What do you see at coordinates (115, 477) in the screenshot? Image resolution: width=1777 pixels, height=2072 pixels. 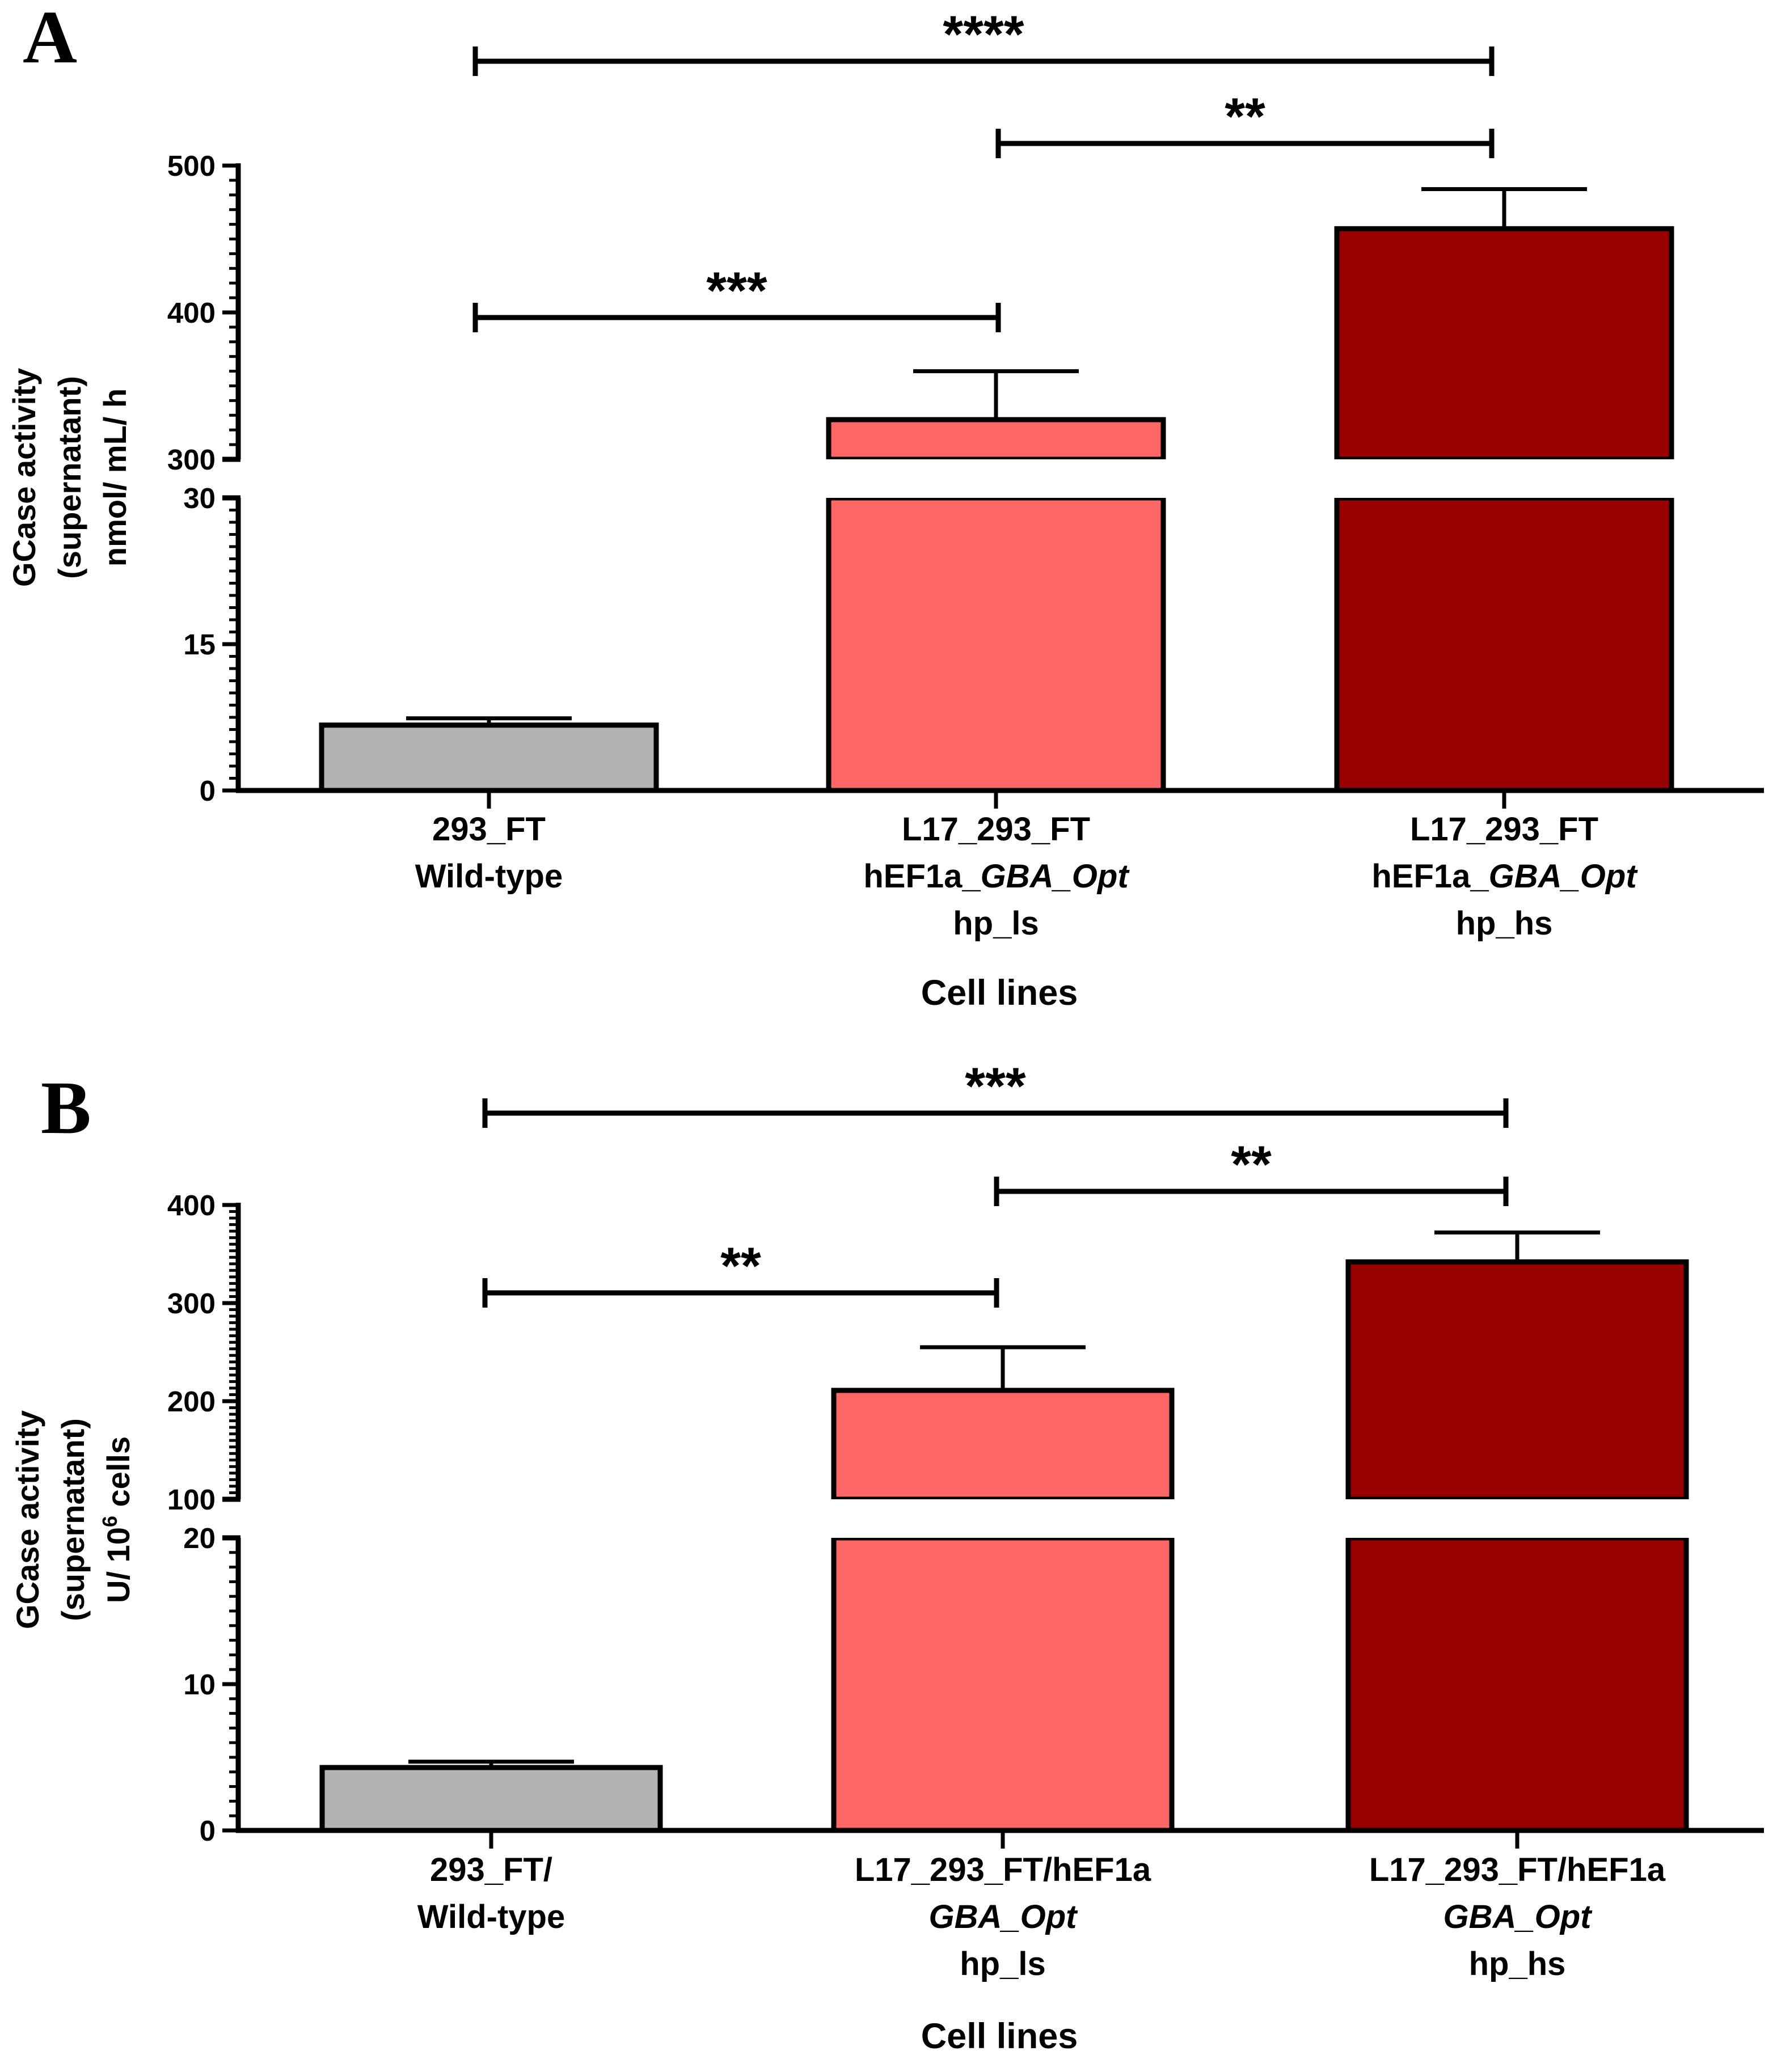 I see `y-axis-title-line: nmol/ mL/ h` at bounding box center [115, 477].